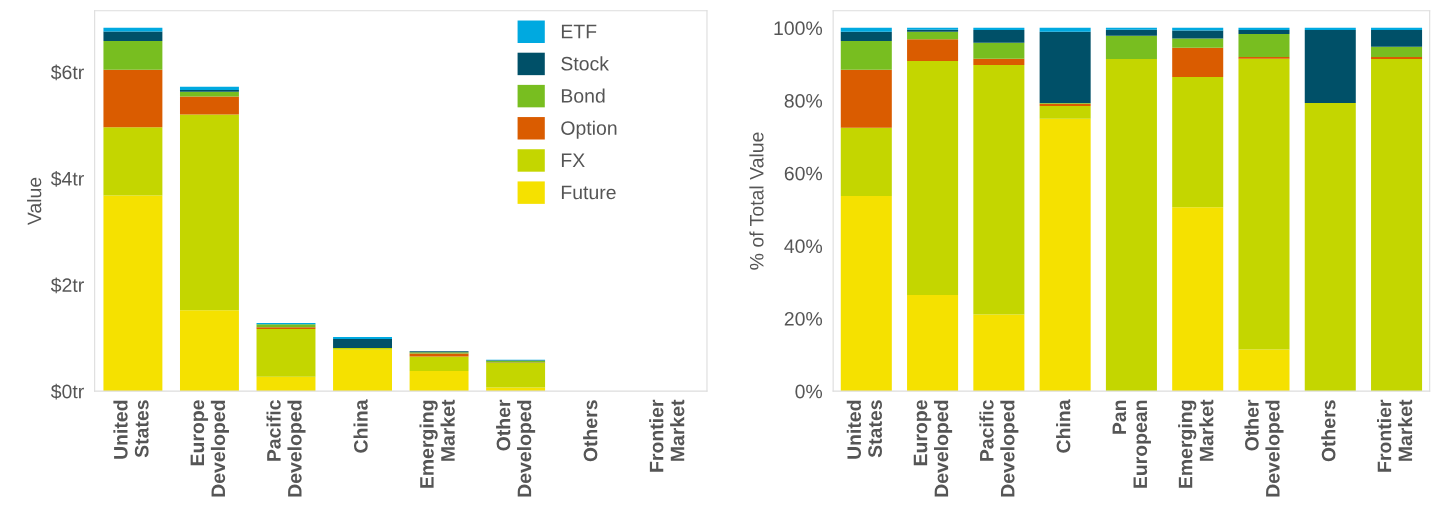  I want to click on y-tick-label: $2tr, so click(67, 285).